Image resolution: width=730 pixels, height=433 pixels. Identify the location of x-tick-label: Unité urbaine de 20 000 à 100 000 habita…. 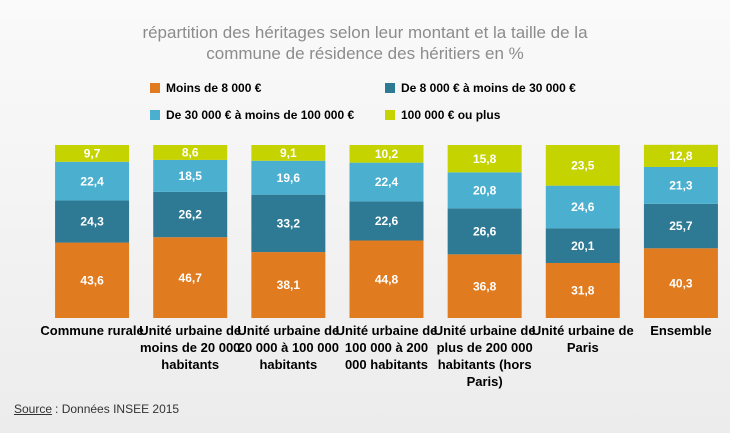
(288, 347).